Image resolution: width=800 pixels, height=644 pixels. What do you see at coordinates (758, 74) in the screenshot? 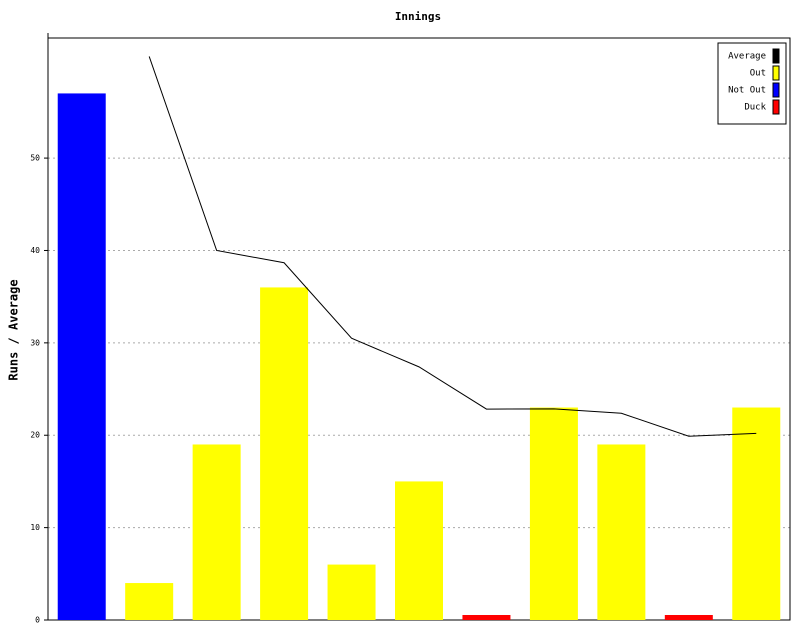
I see `legend-label: Out` at bounding box center [758, 74].